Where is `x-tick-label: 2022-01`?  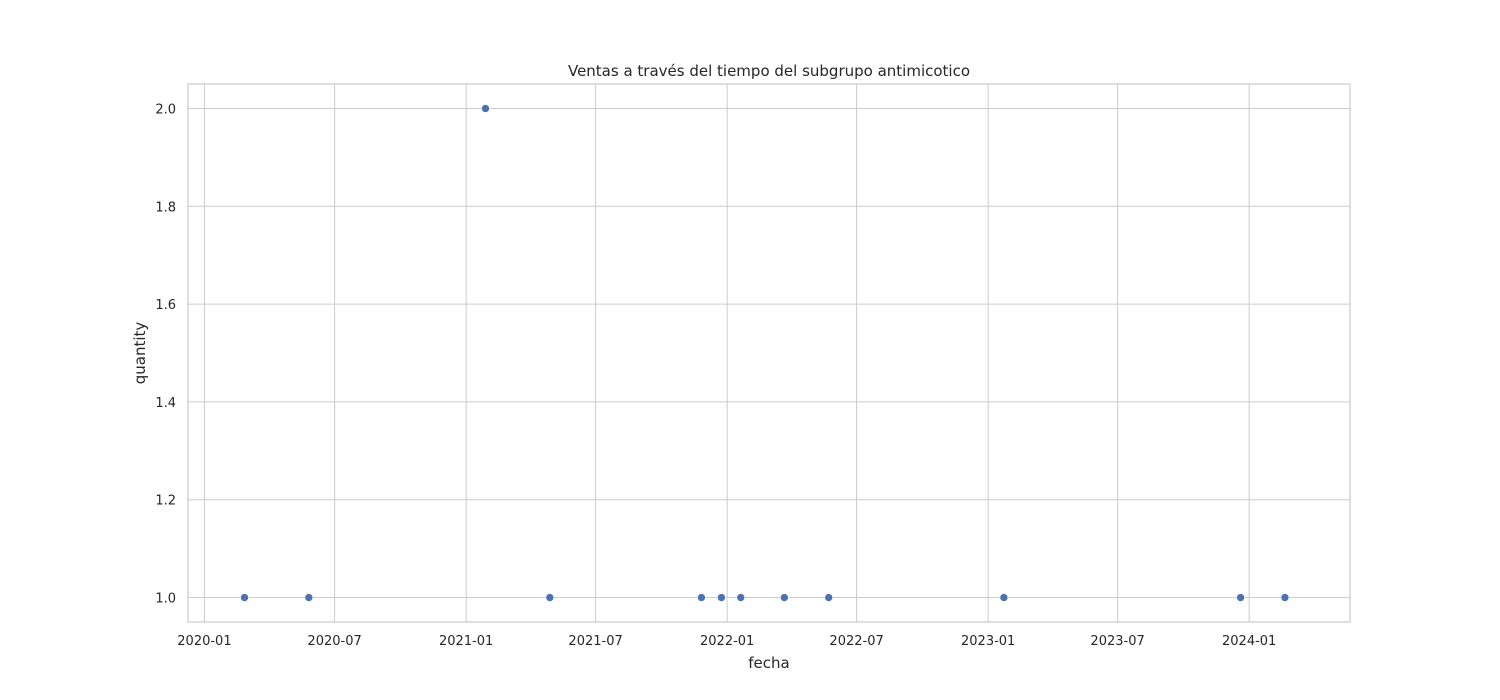
x-tick-label: 2022-01 is located at coordinates (727, 641).